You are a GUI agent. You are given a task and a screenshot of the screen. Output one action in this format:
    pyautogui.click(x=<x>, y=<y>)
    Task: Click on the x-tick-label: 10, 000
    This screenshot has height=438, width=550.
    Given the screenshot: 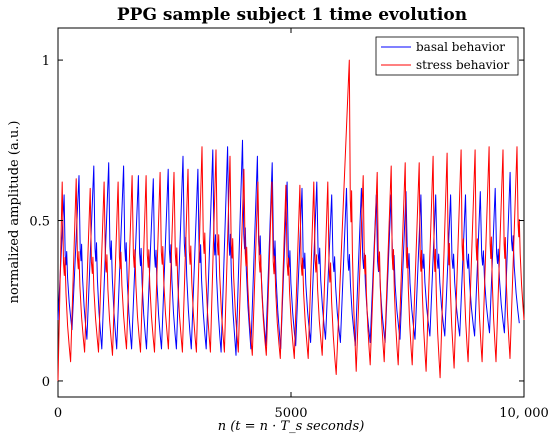 What is the action you would take?
    pyautogui.click(x=524, y=413)
    